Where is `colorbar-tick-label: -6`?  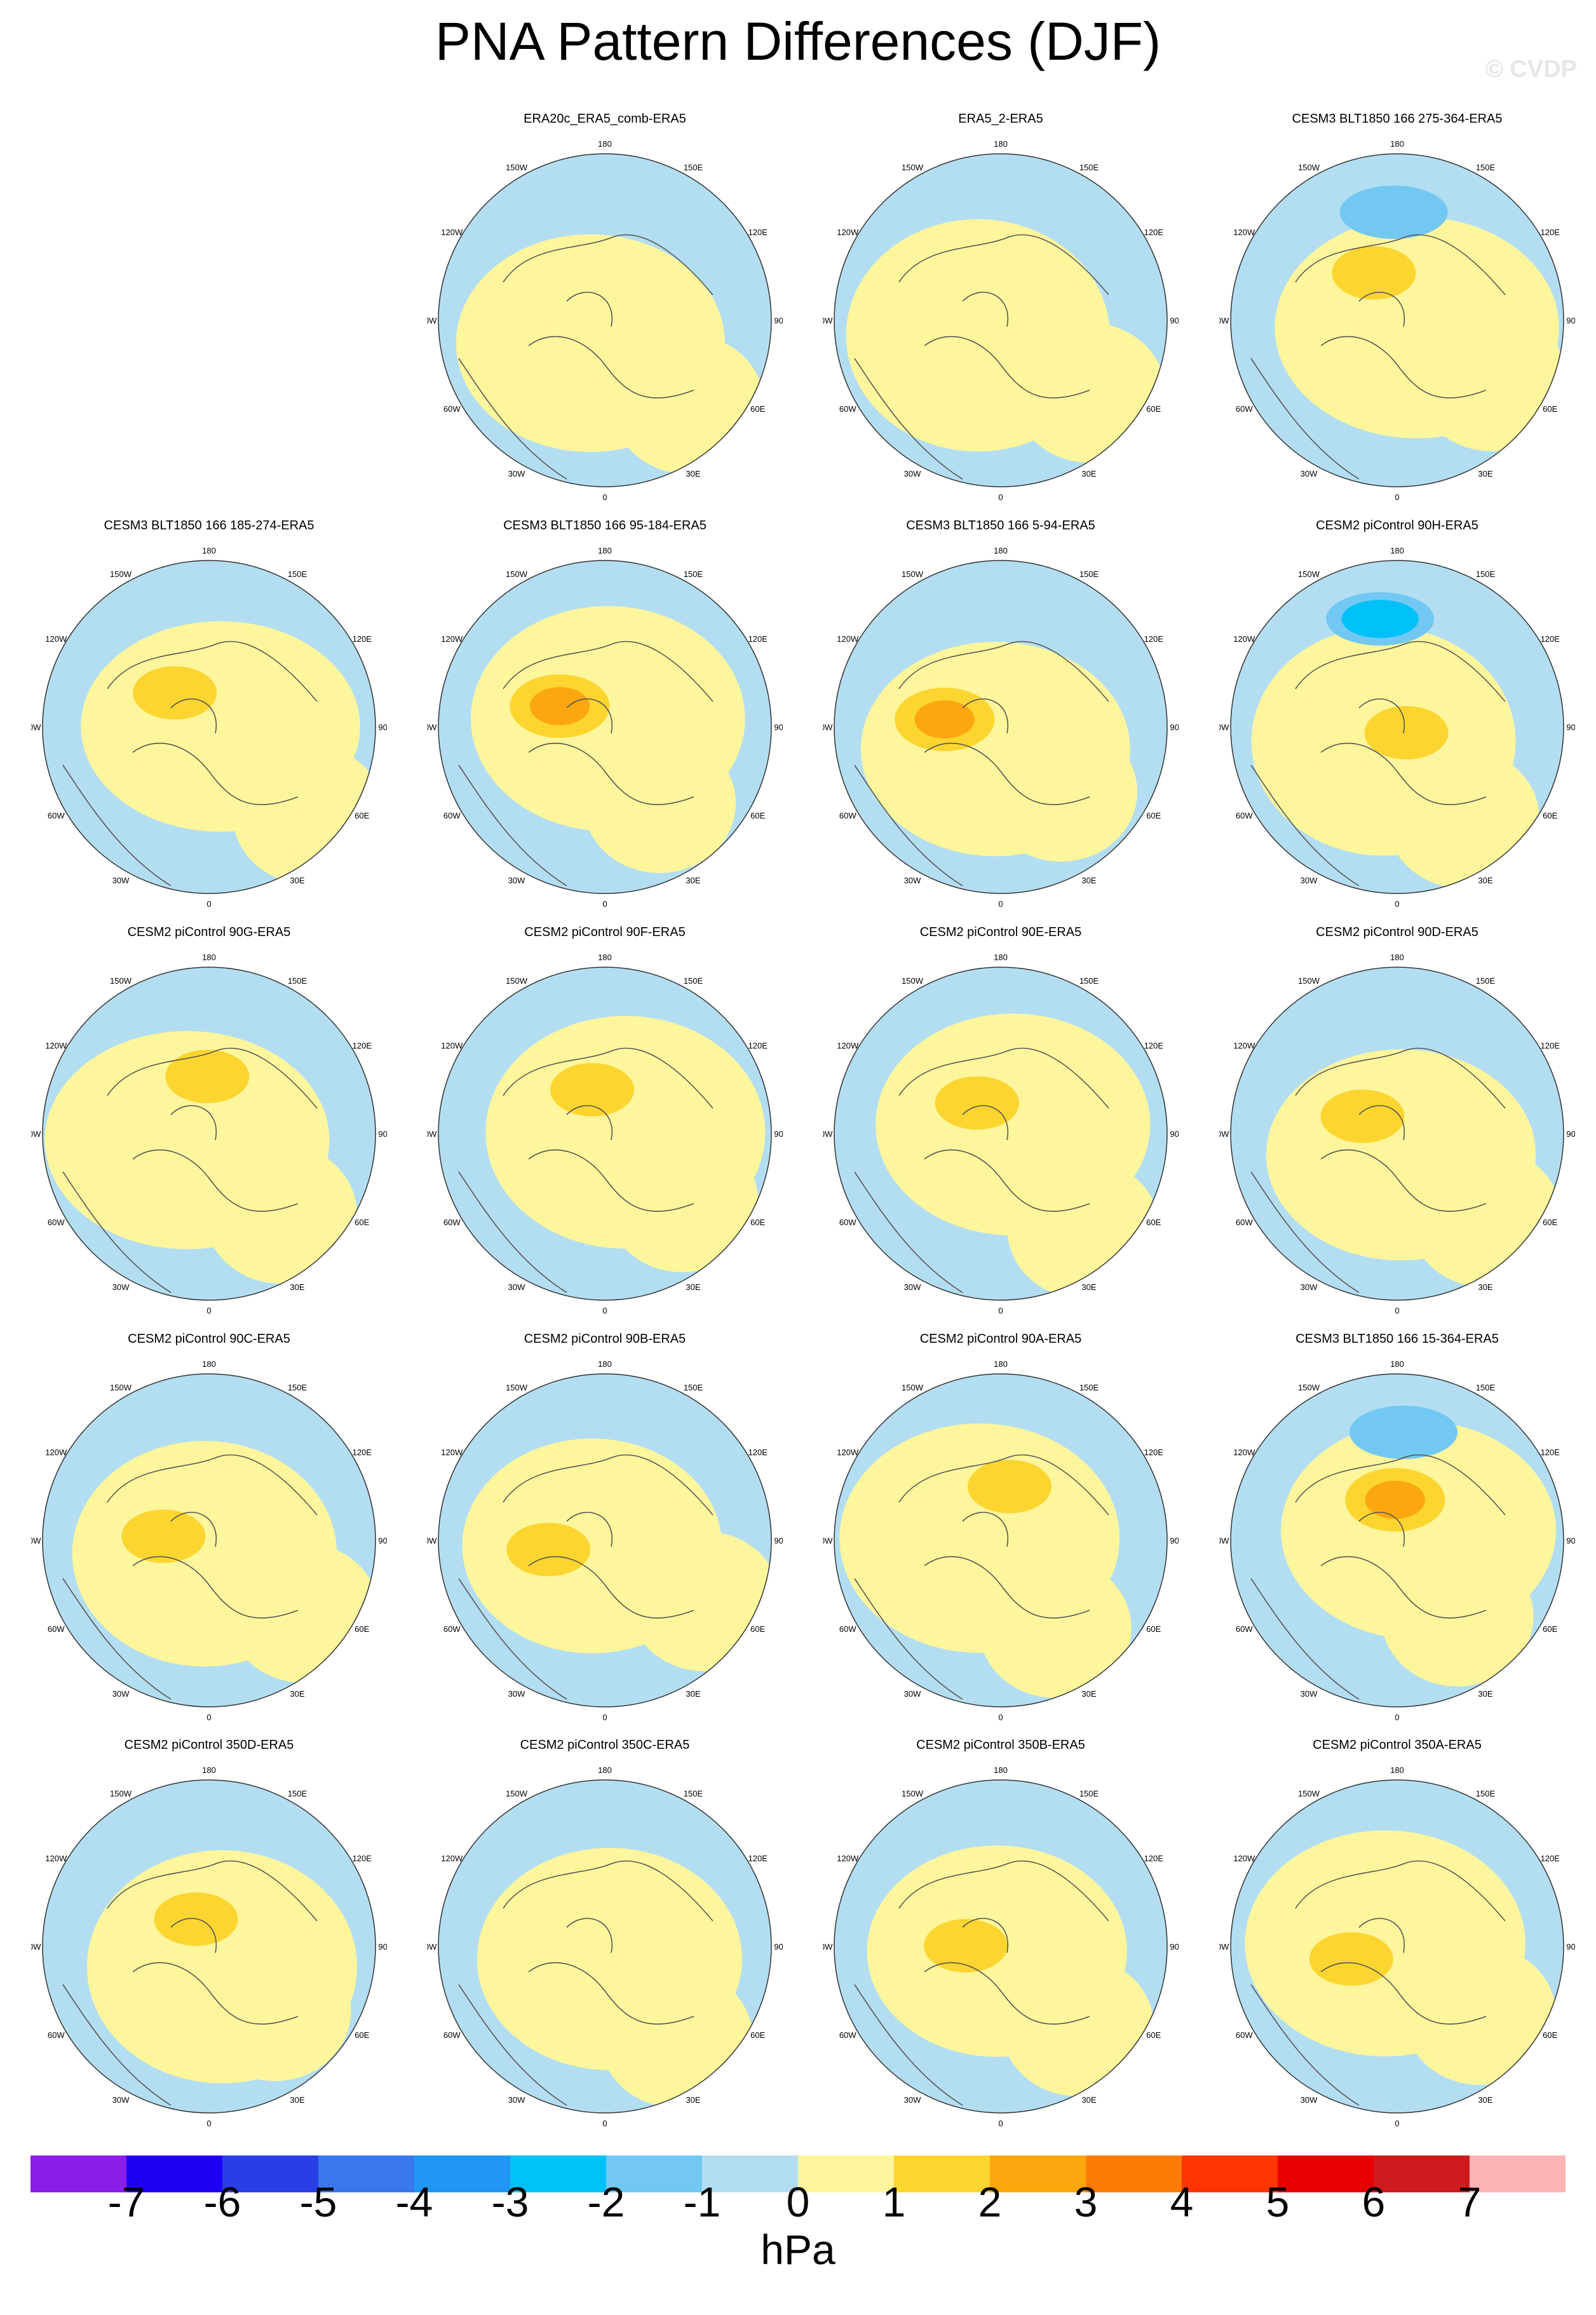 colorbar-tick-label: -6 is located at coordinates (222, 2201).